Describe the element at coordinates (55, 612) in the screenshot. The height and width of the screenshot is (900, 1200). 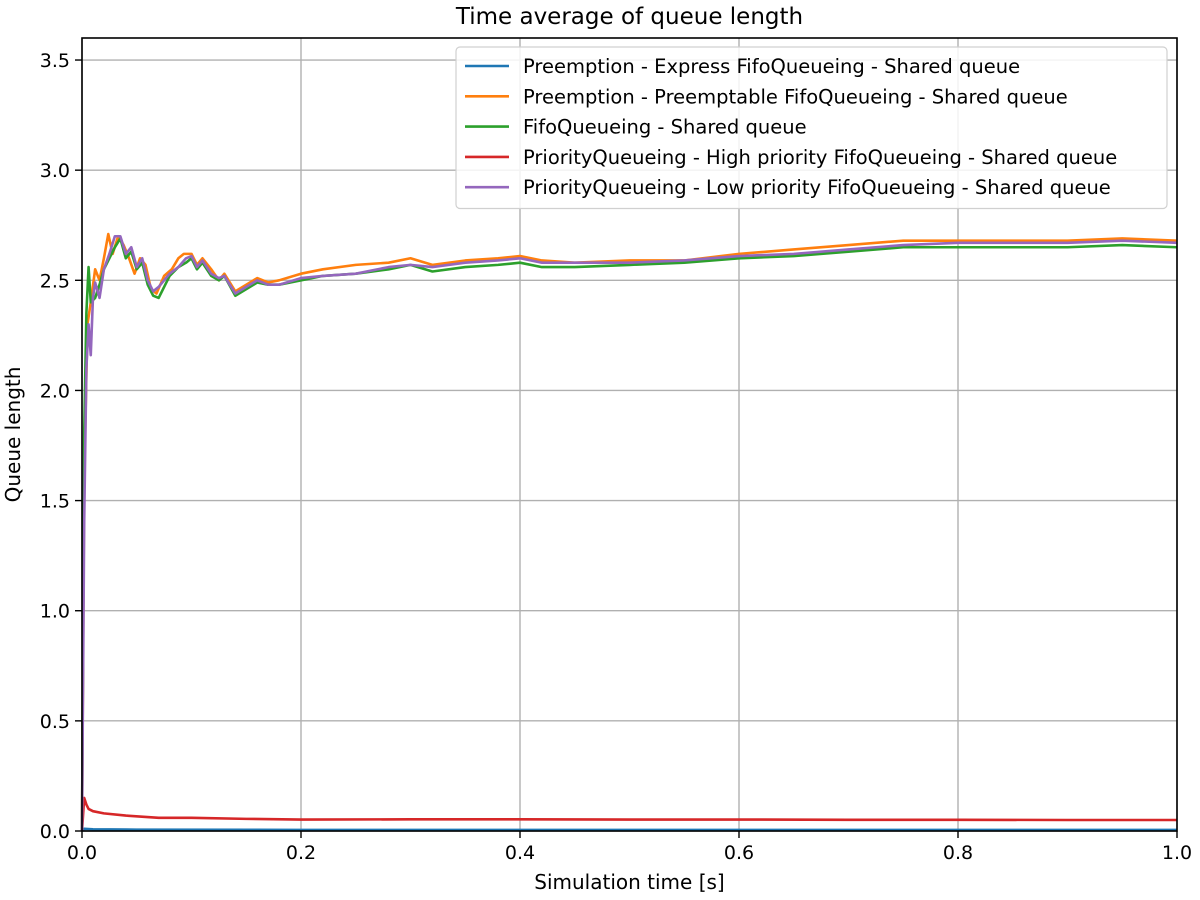
I see `y-tick-label: 1.0` at that location.